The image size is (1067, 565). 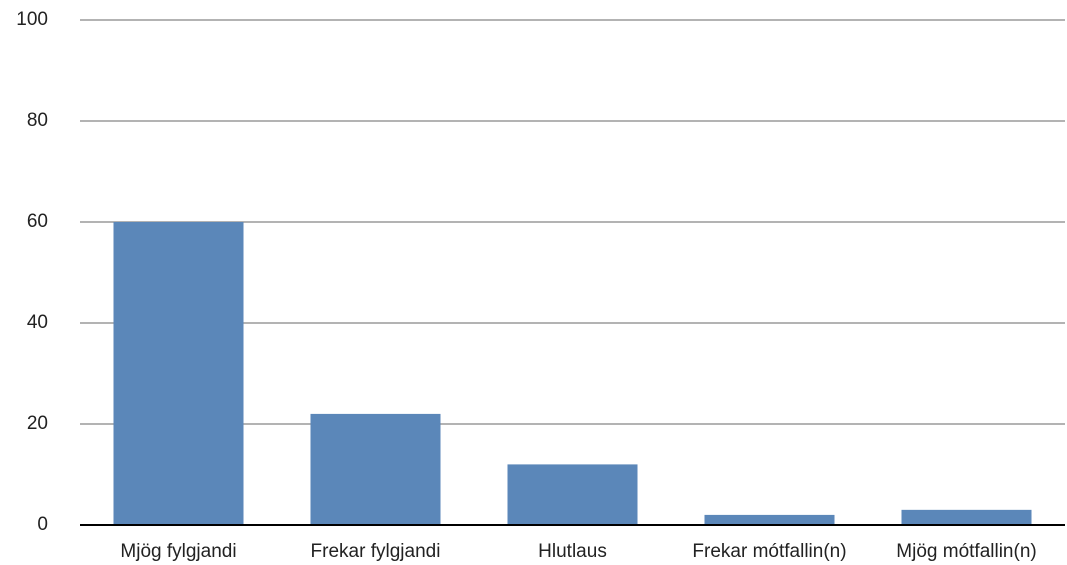 What do you see at coordinates (966, 551) in the screenshot?
I see `x-tick-label: Mjög mótfallin(n)` at bounding box center [966, 551].